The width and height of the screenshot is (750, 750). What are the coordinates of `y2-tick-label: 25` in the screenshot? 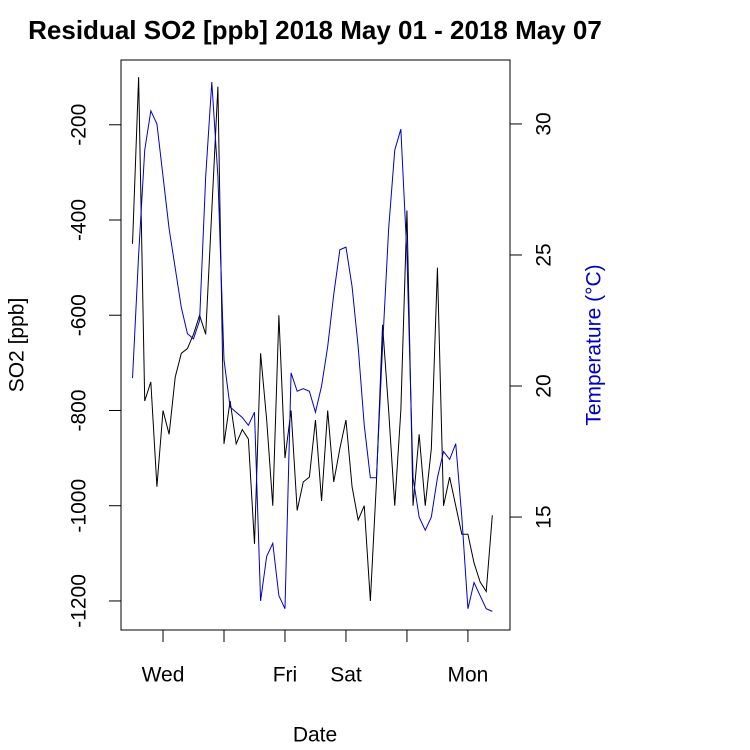 It's located at (544, 254).